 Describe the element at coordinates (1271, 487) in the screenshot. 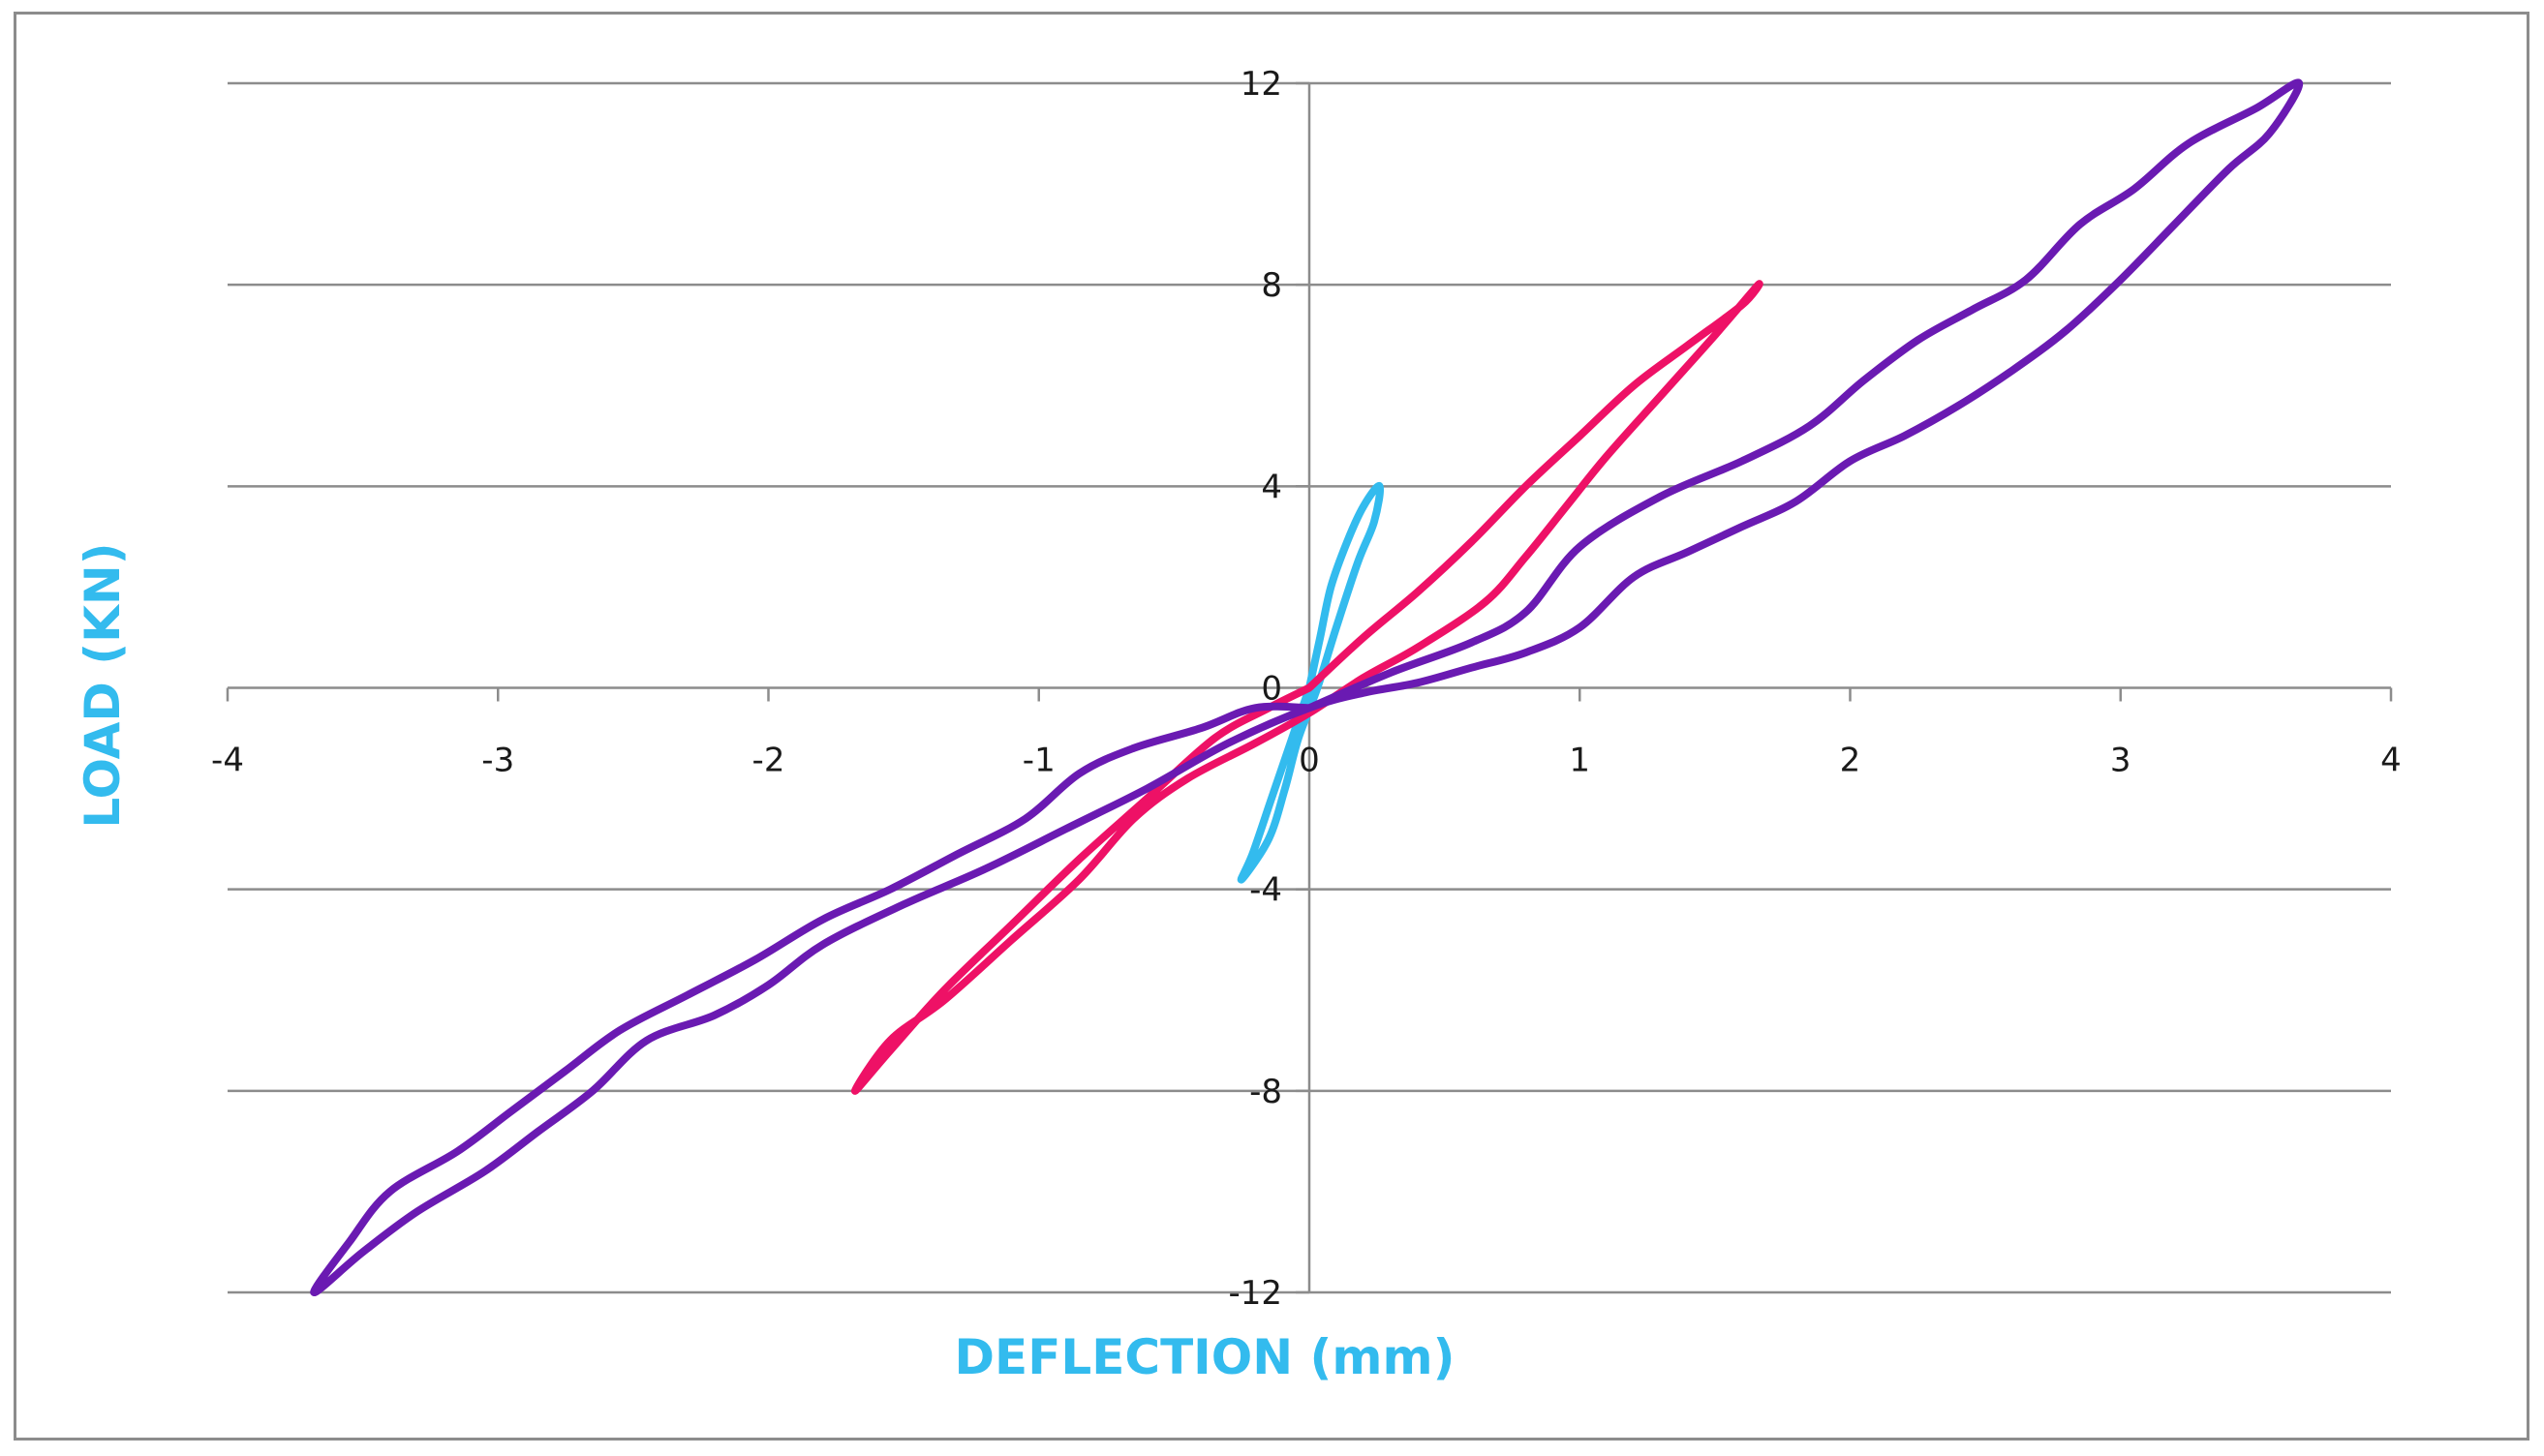

I see `y-tick-label: 4` at that location.